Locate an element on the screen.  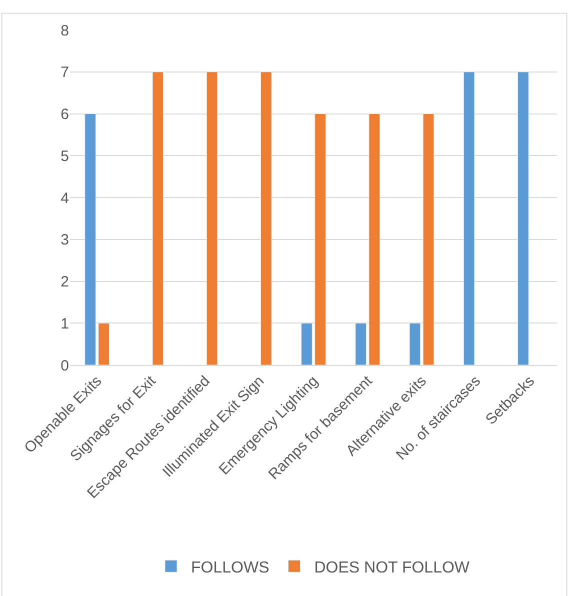
y-tick-label: 6 is located at coordinates (64, 114).